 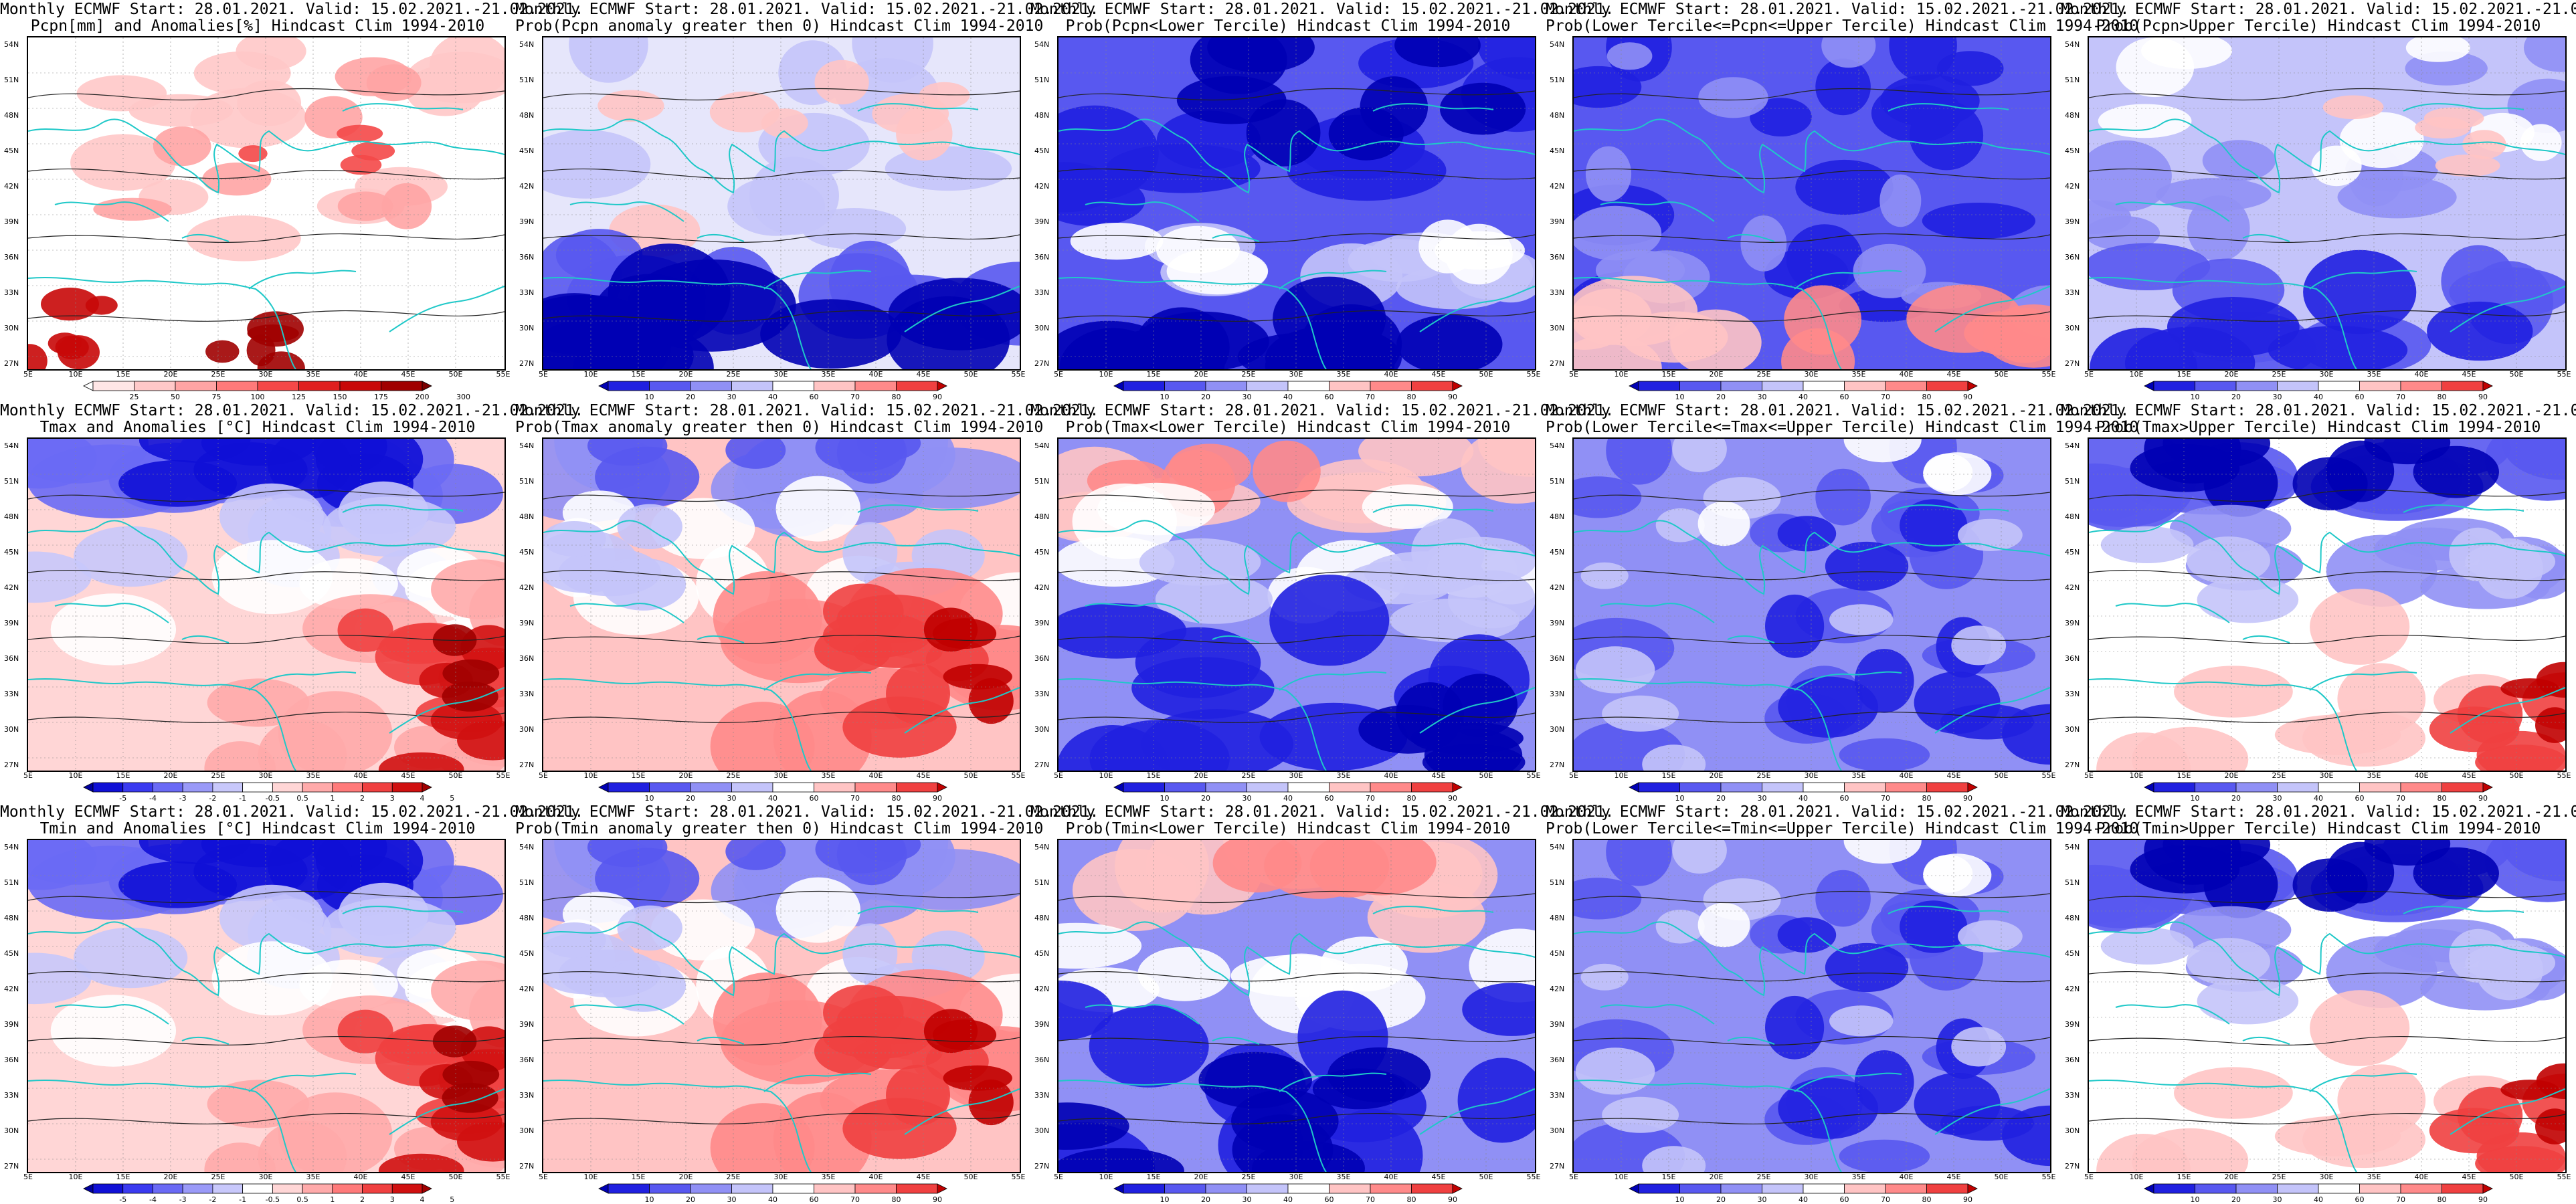 What do you see at coordinates (134, 397) in the screenshot?
I see `colorbar-tick-label: 25` at bounding box center [134, 397].